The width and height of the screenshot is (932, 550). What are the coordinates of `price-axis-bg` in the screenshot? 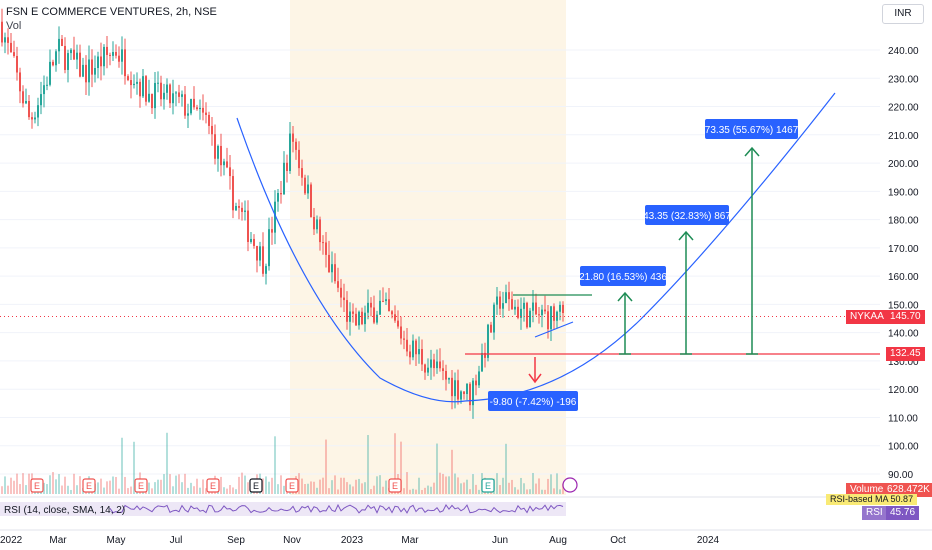 It's located at (906, 275).